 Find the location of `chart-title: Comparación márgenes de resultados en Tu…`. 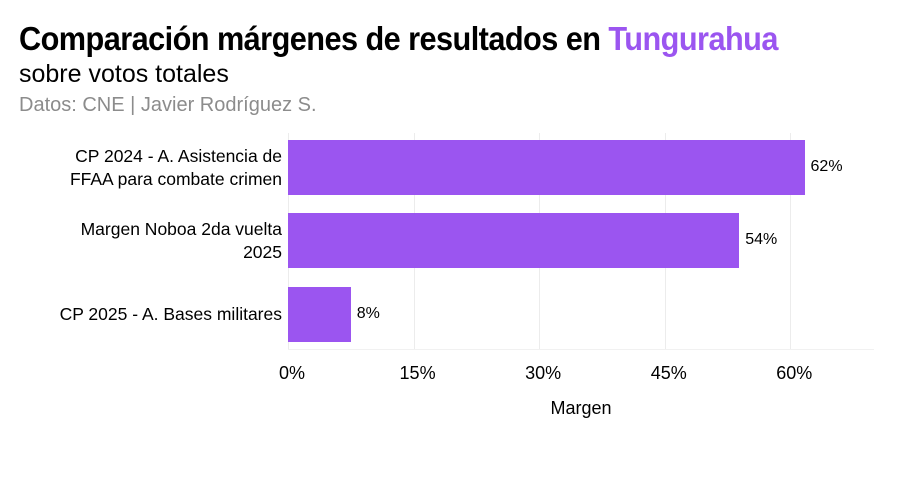

chart-title: Comparación márgenes de resultados en Tu… is located at coordinates (398, 39).